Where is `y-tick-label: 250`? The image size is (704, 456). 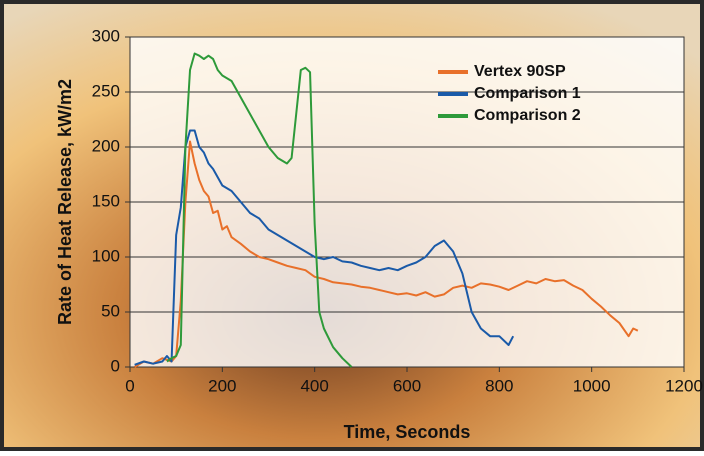 y-tick-label: 250 is located at coordinates (106, 90).